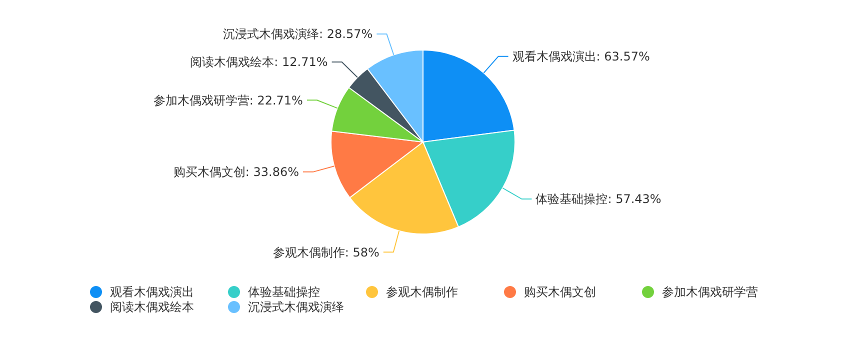 The image size is (846, 340). I want to click on data-label: 沉浸式木偶戏演绎: 28.57%, so click(298, 34).